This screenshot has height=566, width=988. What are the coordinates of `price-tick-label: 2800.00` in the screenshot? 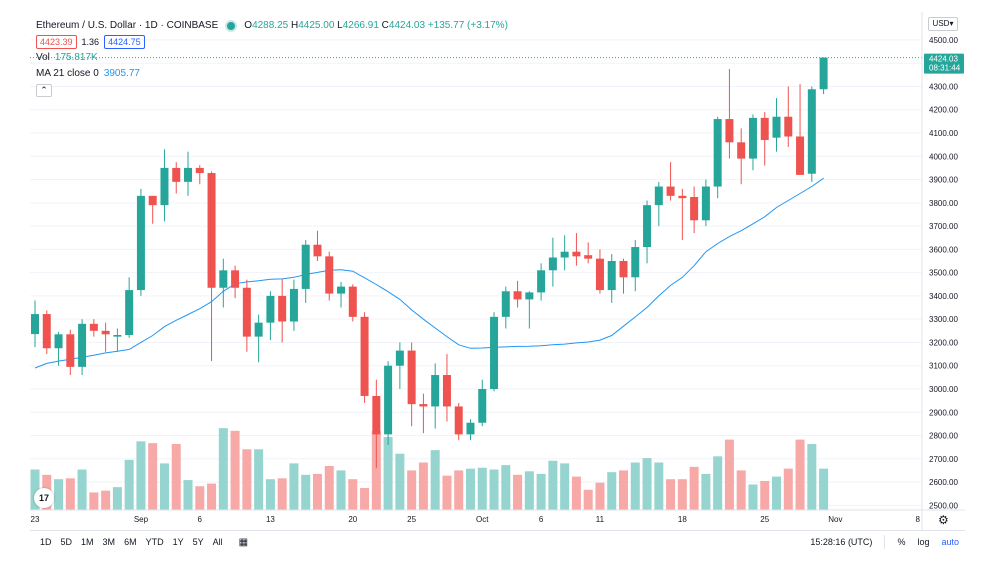 It's located at (943, 436).